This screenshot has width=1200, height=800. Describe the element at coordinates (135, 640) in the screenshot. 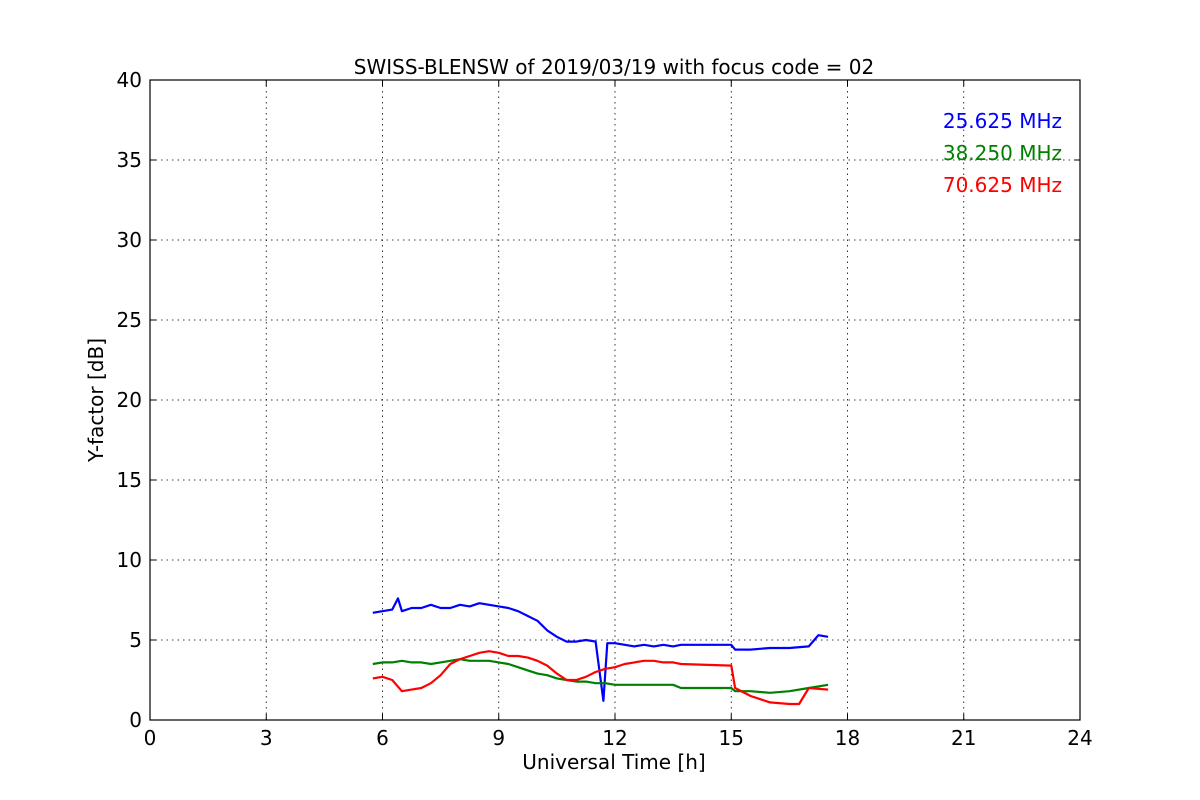

I see `y-tick-label: 5` at that location.